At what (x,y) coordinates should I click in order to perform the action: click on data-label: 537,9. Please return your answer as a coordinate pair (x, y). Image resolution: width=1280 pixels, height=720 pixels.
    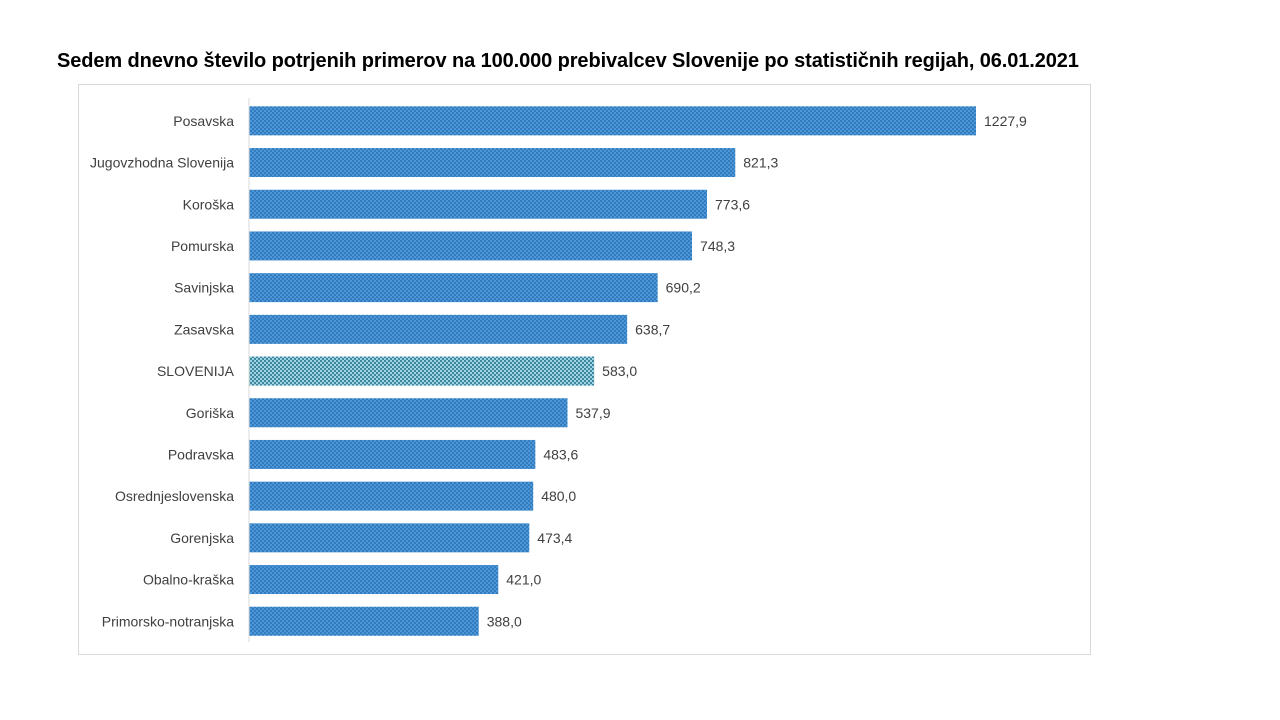
    Looking at the image, I should click on (592, 413).